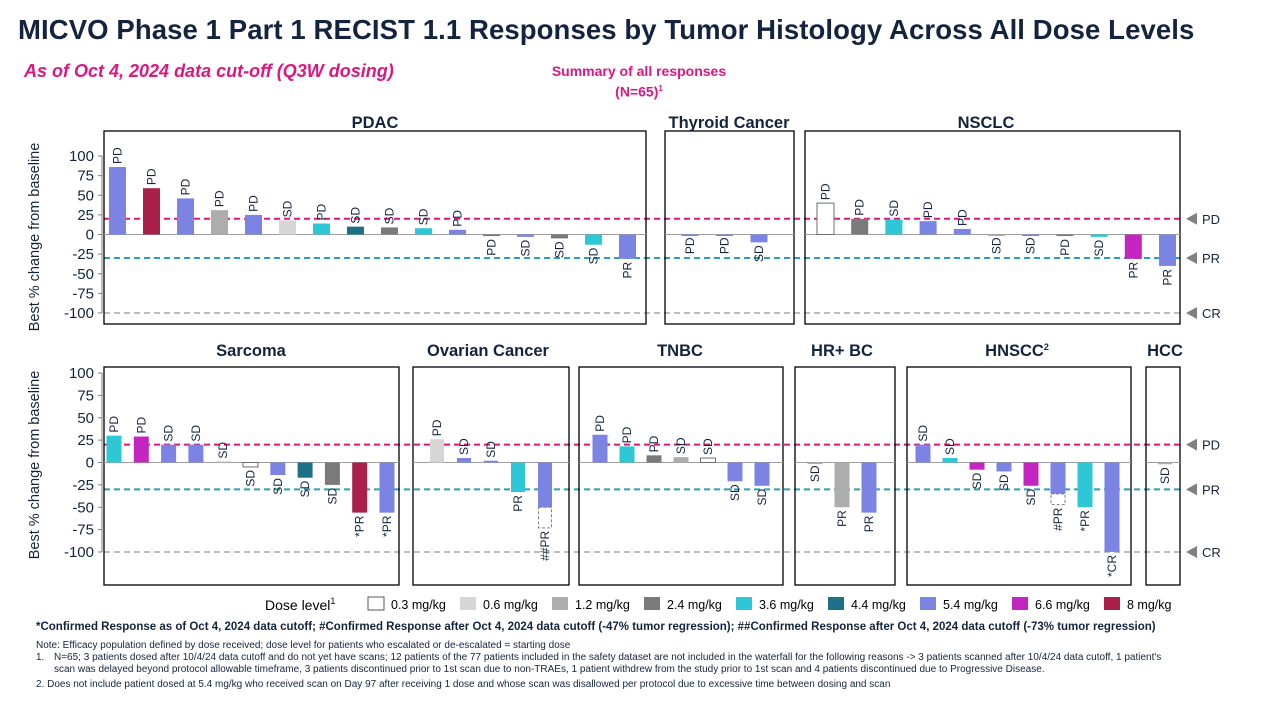  I want to click on bar-response-label: ##PR, so click(545, 546).